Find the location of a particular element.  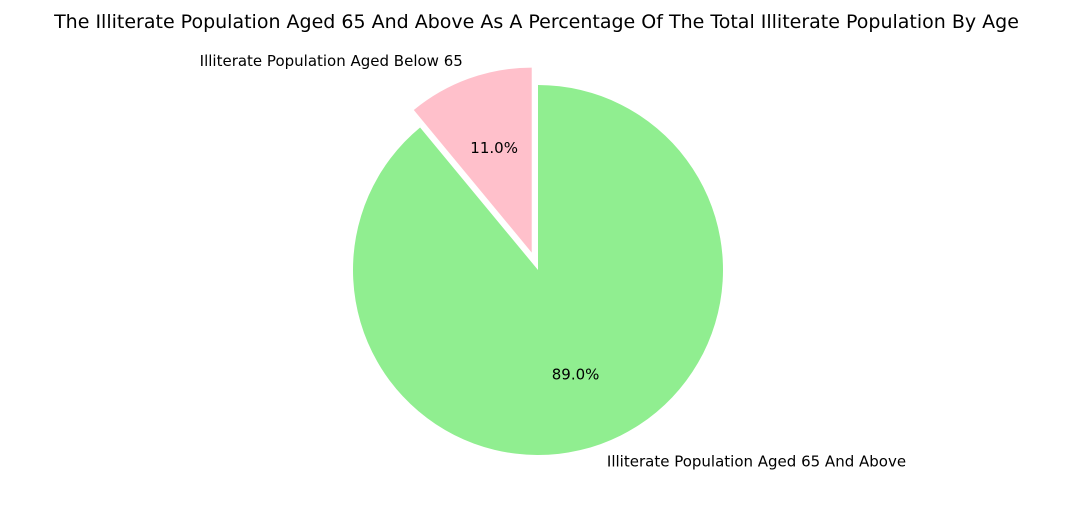

pie-pct-label-illiterate-population-aged-below-65: 11.0% is located at coordinates (494, 148).